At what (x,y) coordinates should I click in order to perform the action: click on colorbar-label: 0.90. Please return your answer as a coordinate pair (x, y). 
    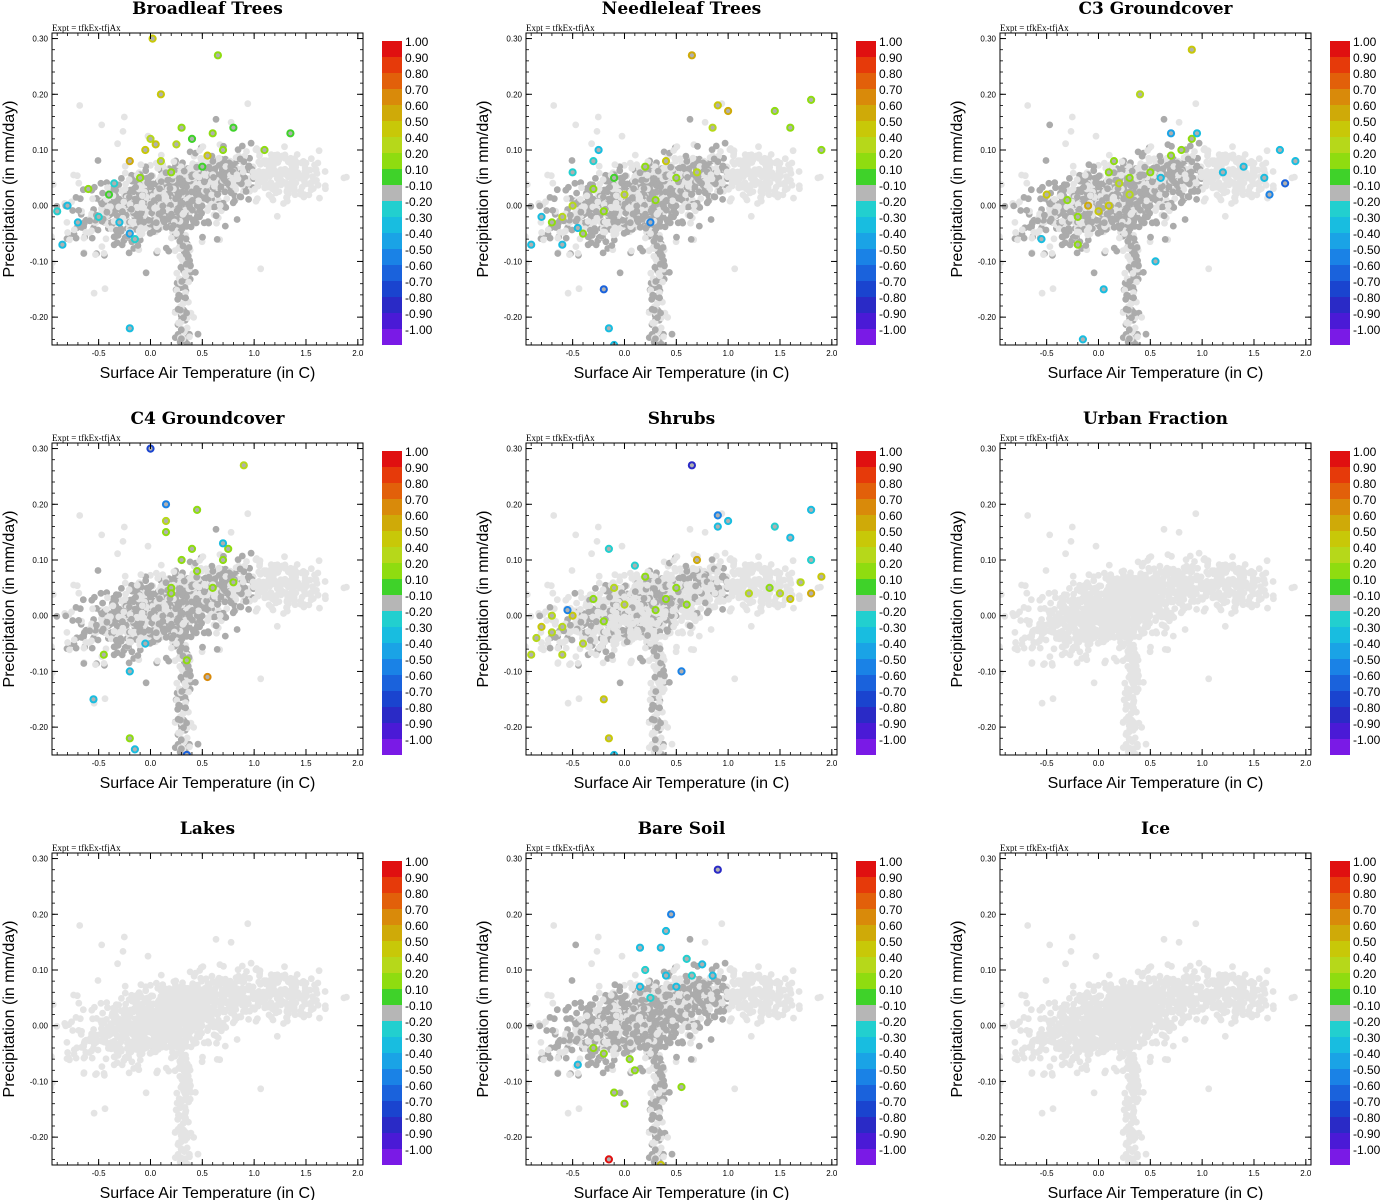
    Looking at the image, I should click on (417, 58).